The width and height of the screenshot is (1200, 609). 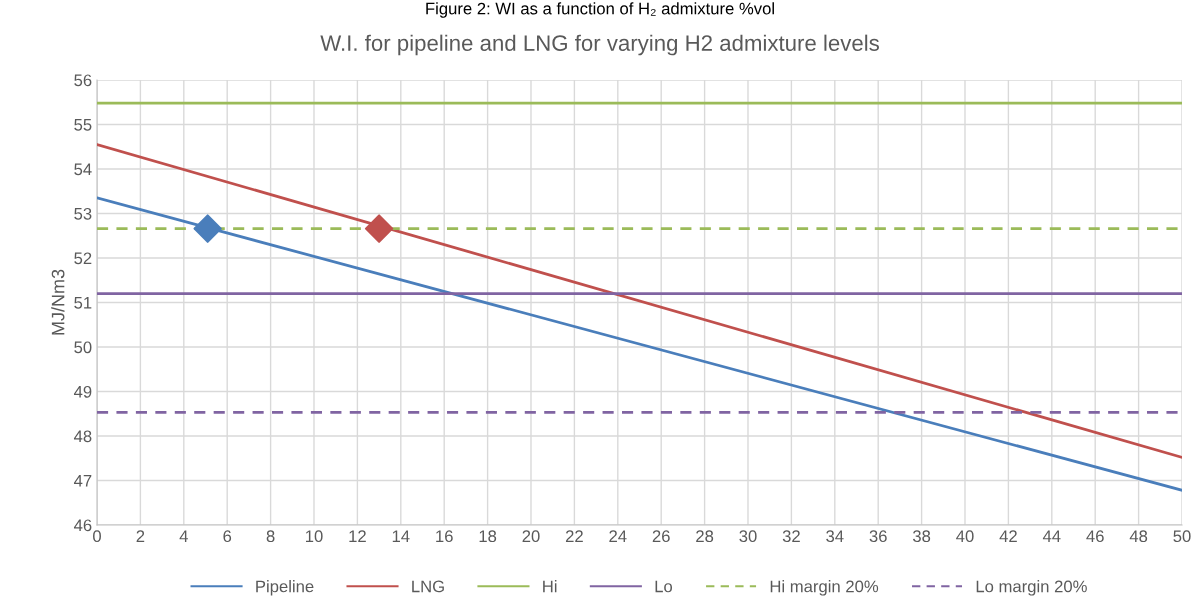 I want to click on x-tick-label: 16, so click(x=444, y=536).